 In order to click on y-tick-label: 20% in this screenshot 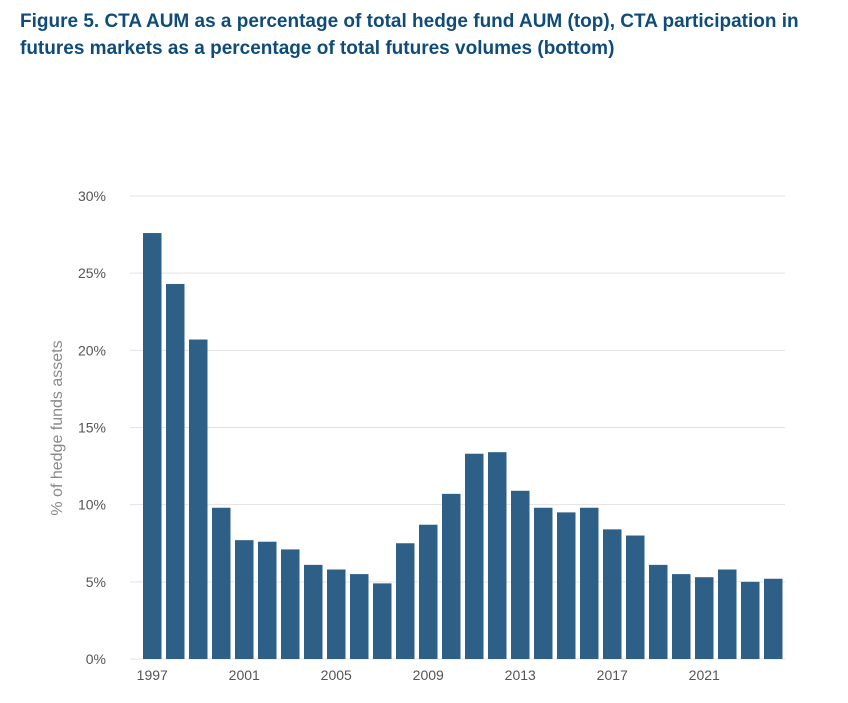, I will do `click(92, 350)`.